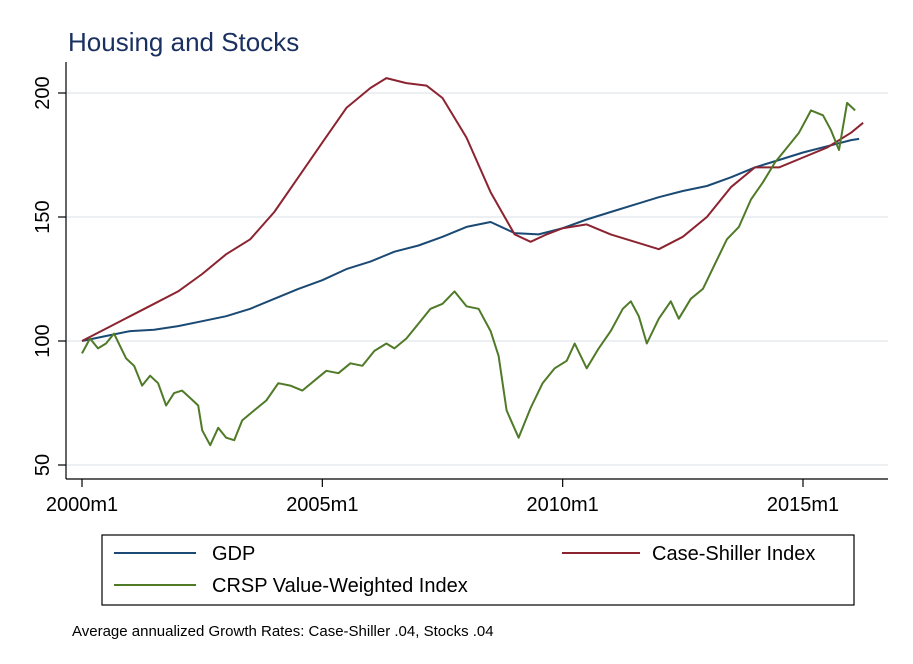  I want to click on x-tick-label: 2010m1, so click(563, 505).